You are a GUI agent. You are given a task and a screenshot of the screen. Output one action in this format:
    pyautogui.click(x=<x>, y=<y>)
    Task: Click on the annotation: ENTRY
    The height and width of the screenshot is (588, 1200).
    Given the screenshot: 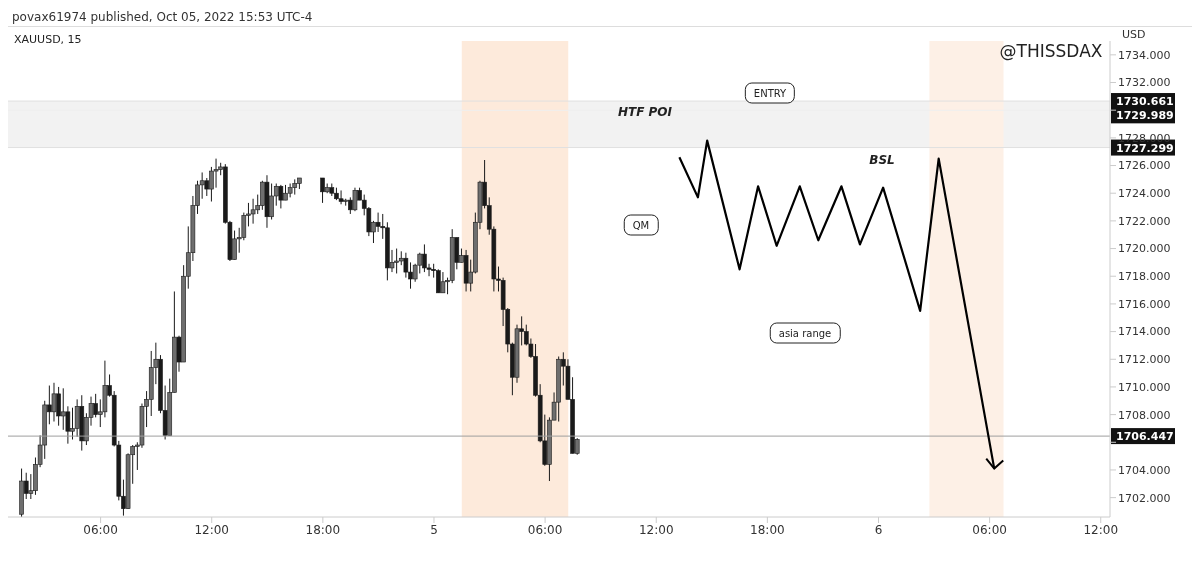 What is the action you would take?
    pyautogui.click(x=770, y=93)
    